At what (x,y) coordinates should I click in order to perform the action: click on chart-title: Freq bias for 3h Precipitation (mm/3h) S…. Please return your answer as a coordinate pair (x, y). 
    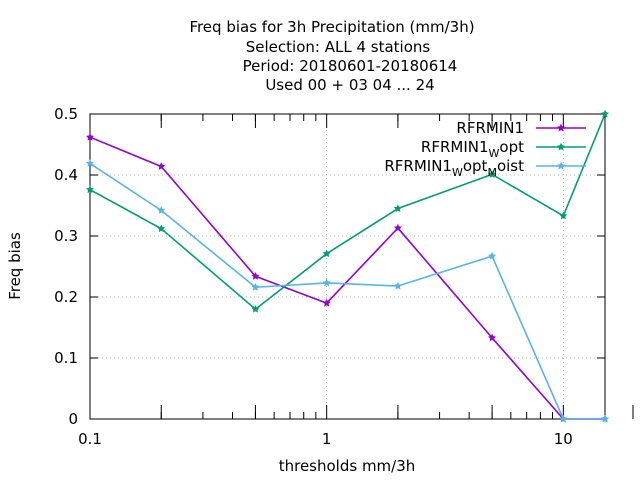
    Looking at the image, I should click on (331, 56).